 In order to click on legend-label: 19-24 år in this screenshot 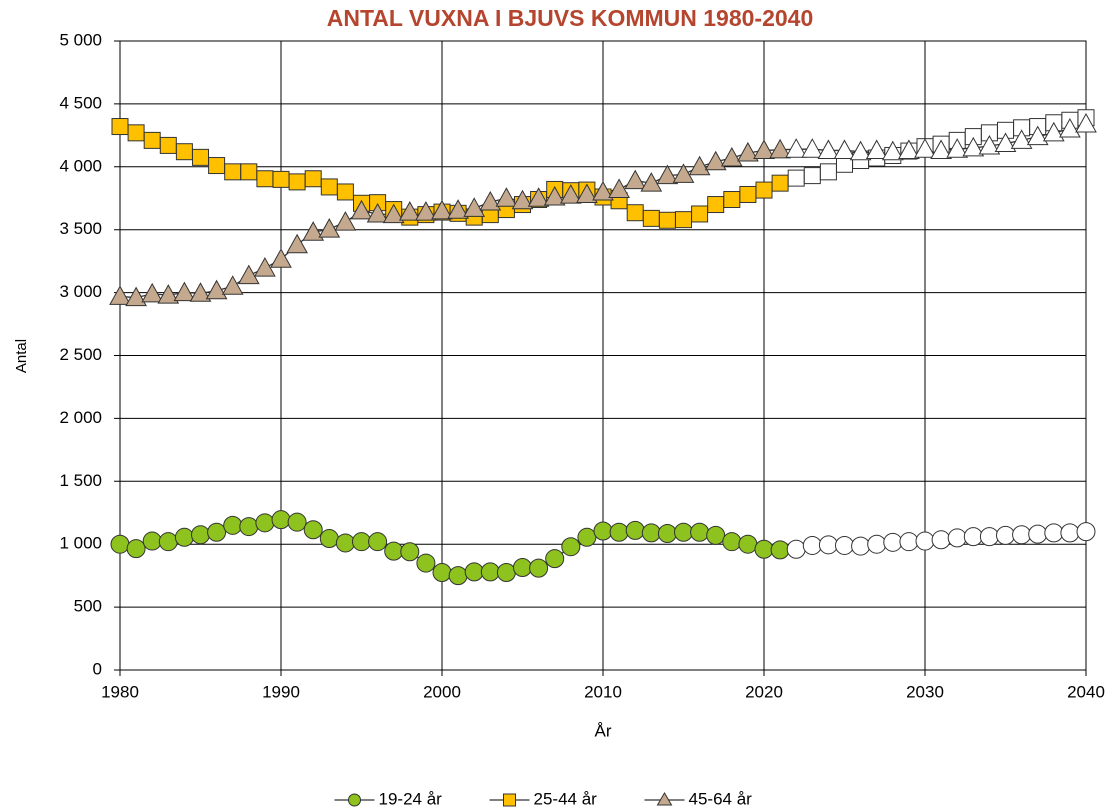, I will do `click(411, 798)`.